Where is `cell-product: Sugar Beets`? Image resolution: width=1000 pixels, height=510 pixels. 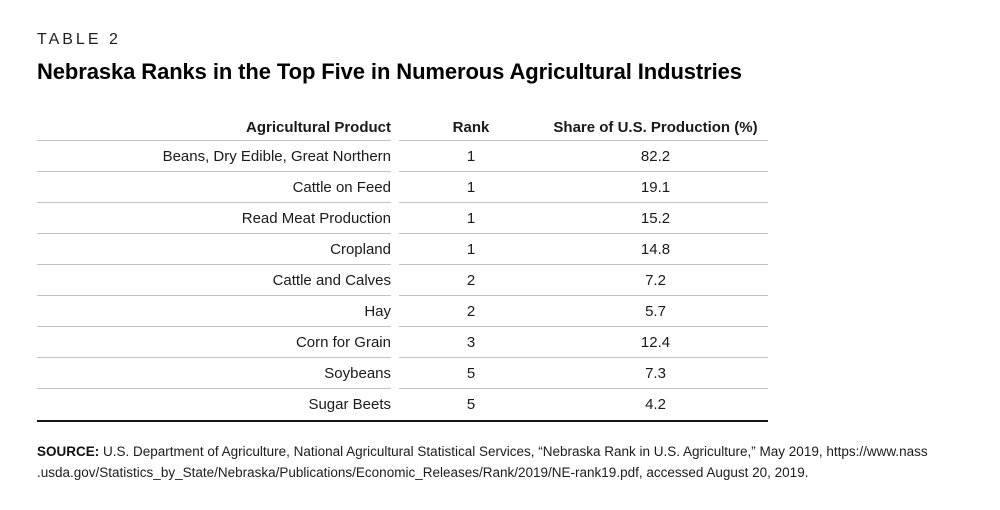 cell-product: Sugar Beets is located at coordinates (349, 404).